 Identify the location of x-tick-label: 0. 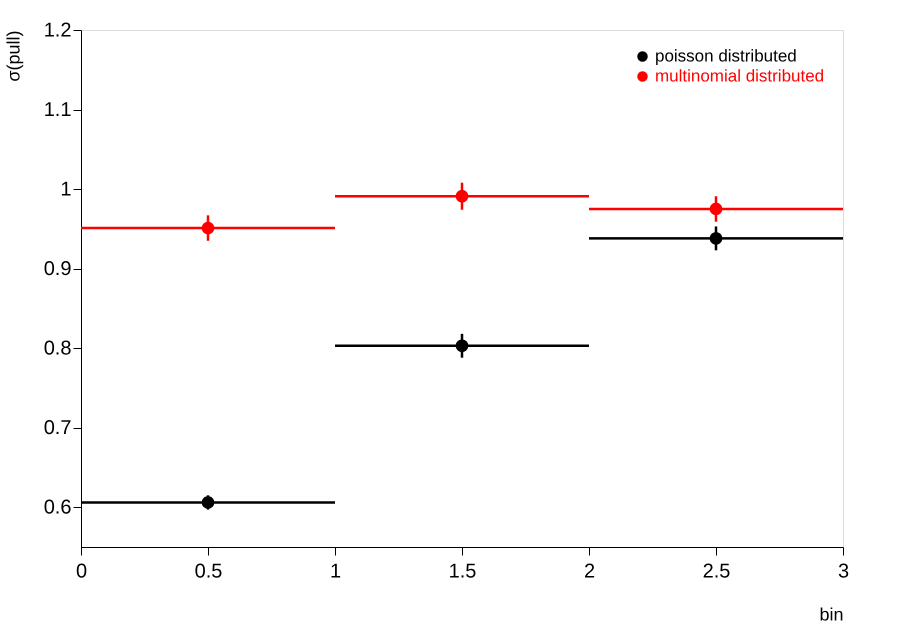
(82, 571).